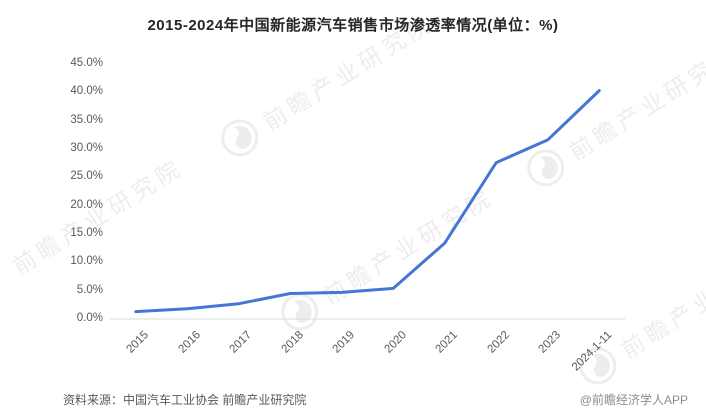 This screenshot has width=706, height=420. What do you see at coordinates (185, 400) in the screenshot?
I see `source-note: 资料来源：中国汽车工业协会 前瞻产业研究院` at bounding box center [185, 400].